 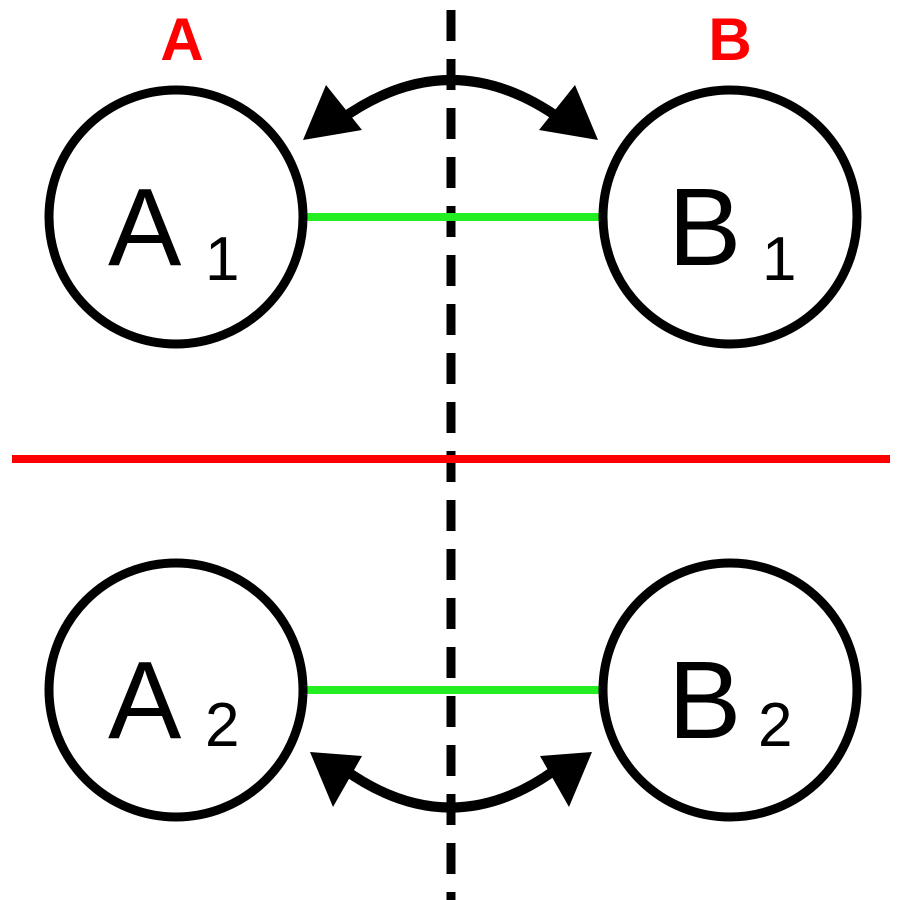 I want to click on side-label-a: A, so click(x=181, y=39).